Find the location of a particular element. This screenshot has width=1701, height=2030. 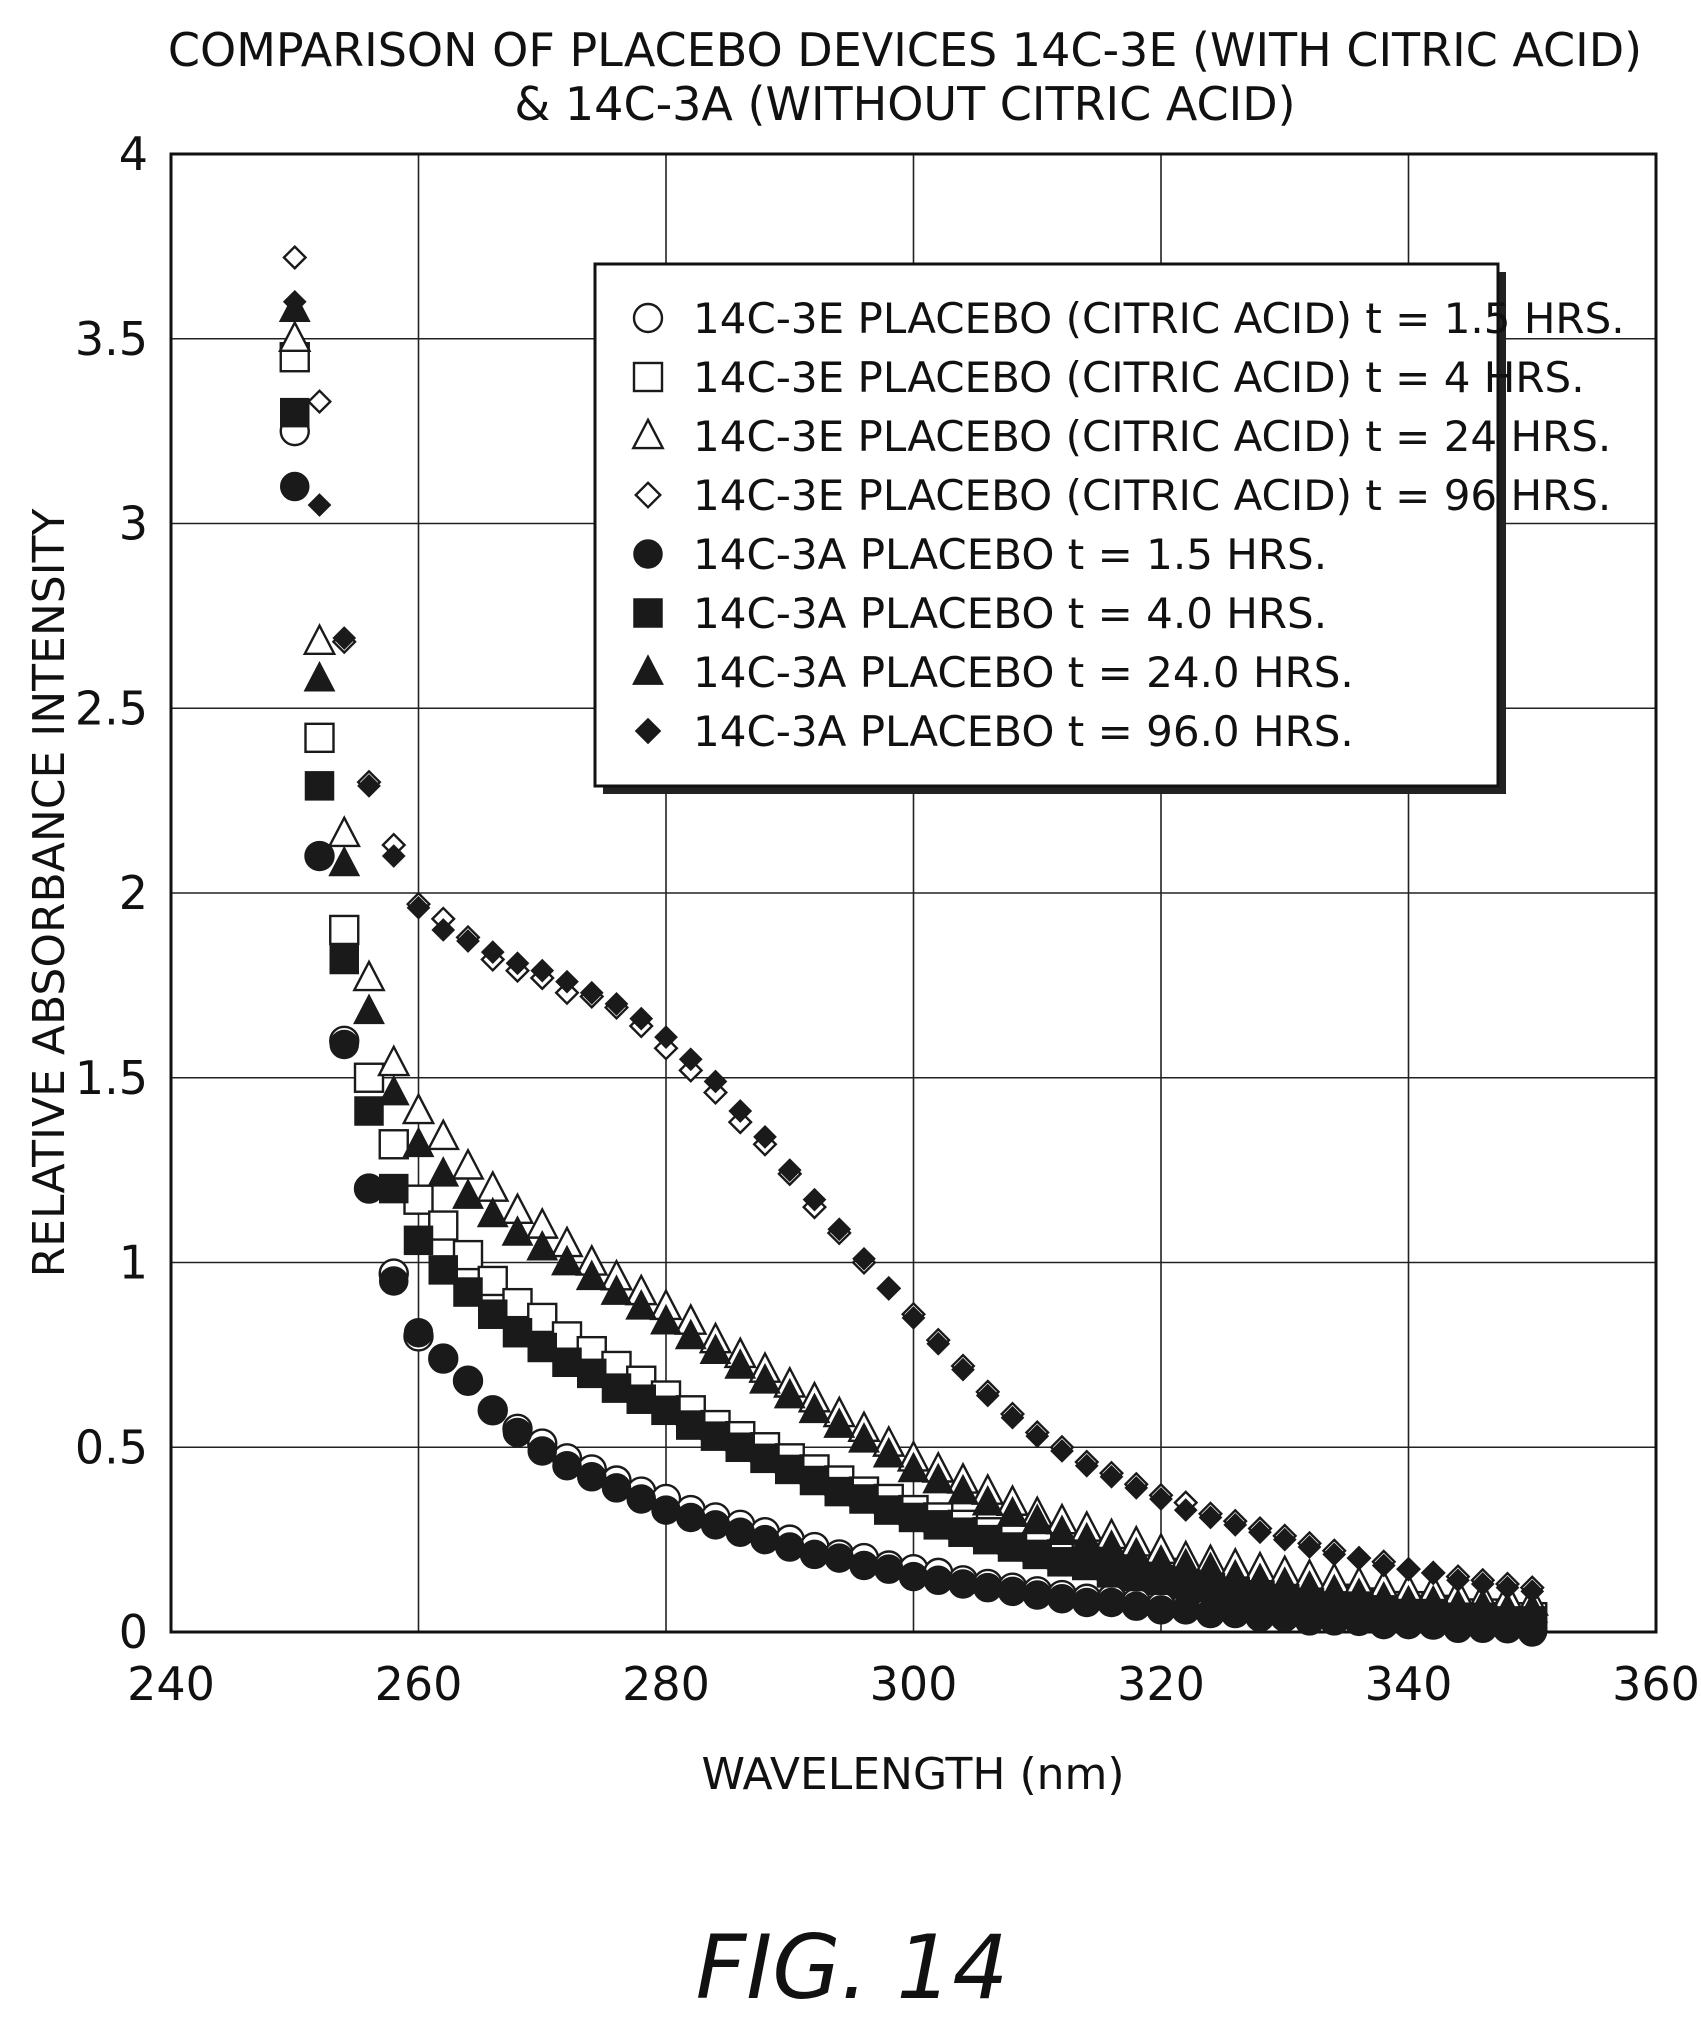

x-tick-label: 360 is located at coordinates (1656, 1684).